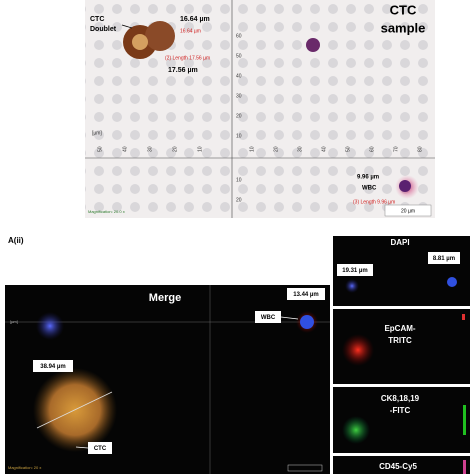 Image resolution: width=474 pixels, height=474 pixels. What do you see at coordinates (140, 42) in the screenshot?
I see `nucleus` at bounding box center [140, 42].